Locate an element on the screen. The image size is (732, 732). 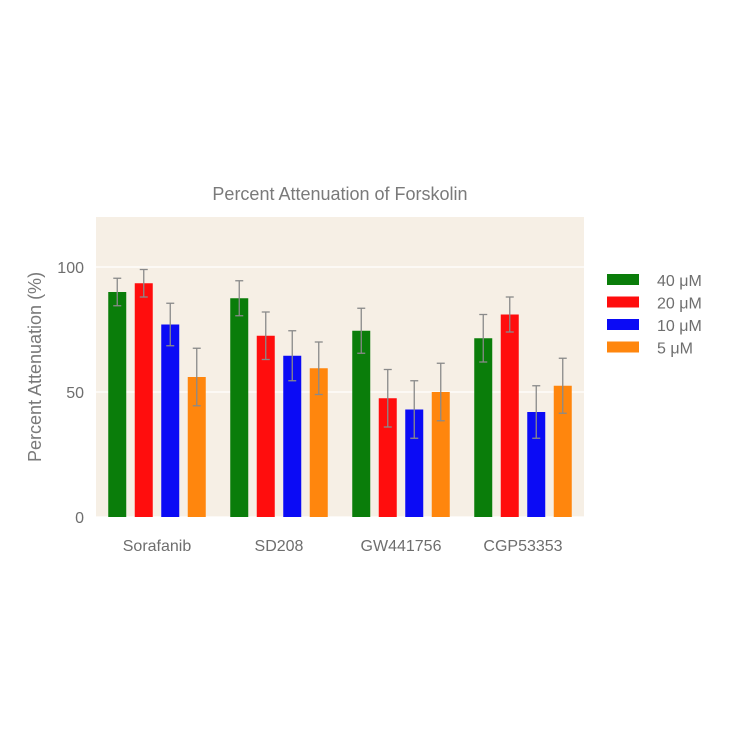
y-tick-label: 100 is located at coordinates (70, 268).